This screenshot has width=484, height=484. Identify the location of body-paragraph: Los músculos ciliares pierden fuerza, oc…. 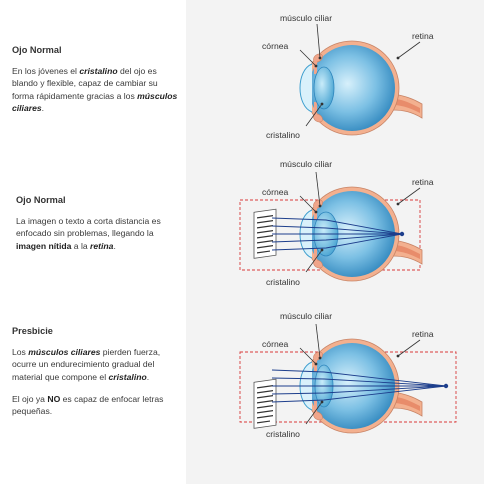
(96, 364).